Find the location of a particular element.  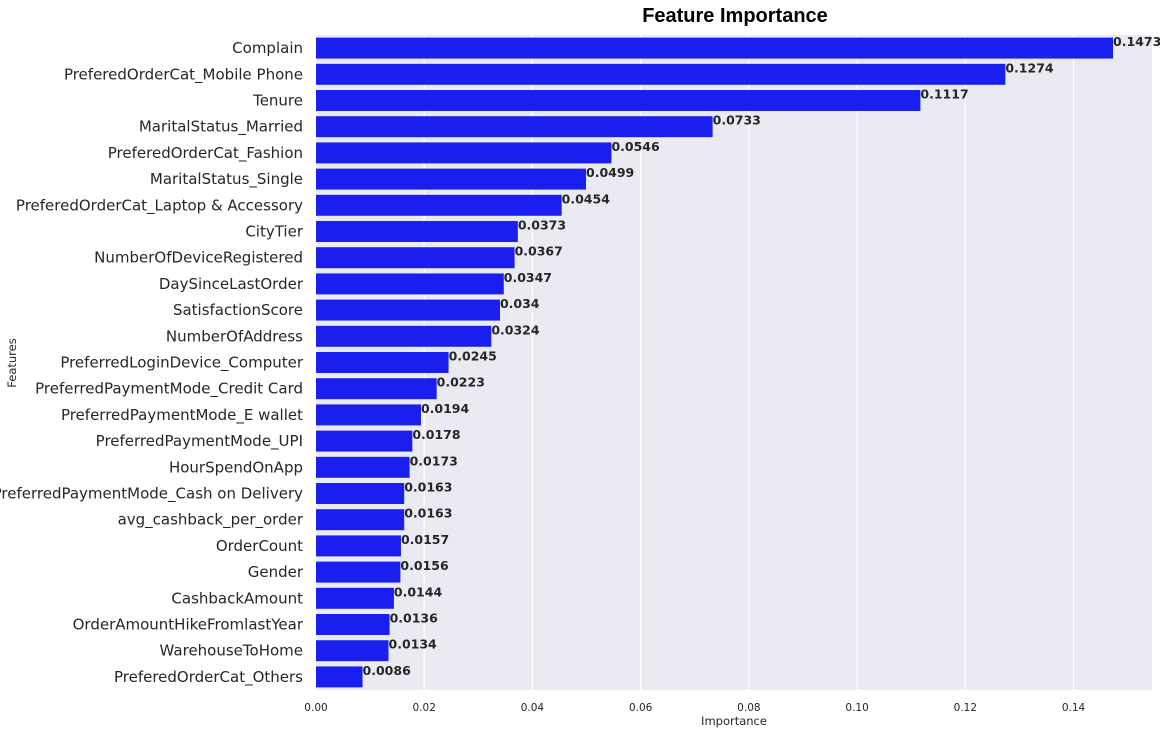

y-tick-label: OrderCount is located at coordinates (259, 546).